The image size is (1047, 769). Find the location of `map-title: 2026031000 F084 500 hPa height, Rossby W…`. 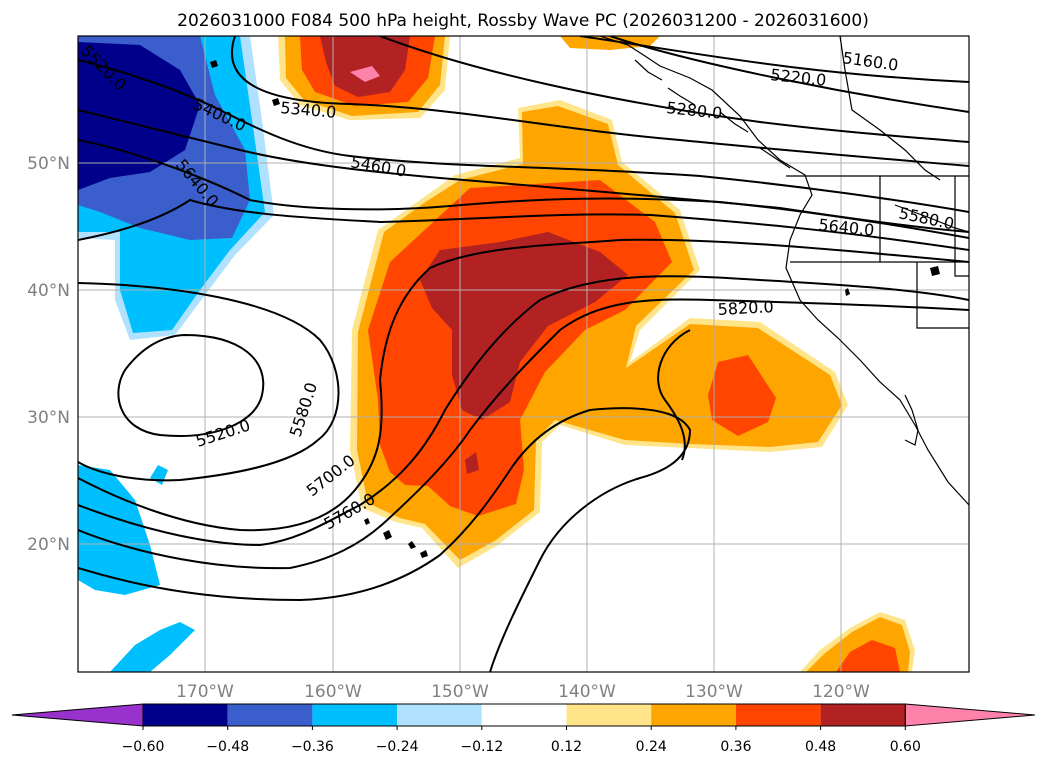

map-title: 2026031000 F084 500 hPa height, Rossby W… is located at coordinates (523, 21).